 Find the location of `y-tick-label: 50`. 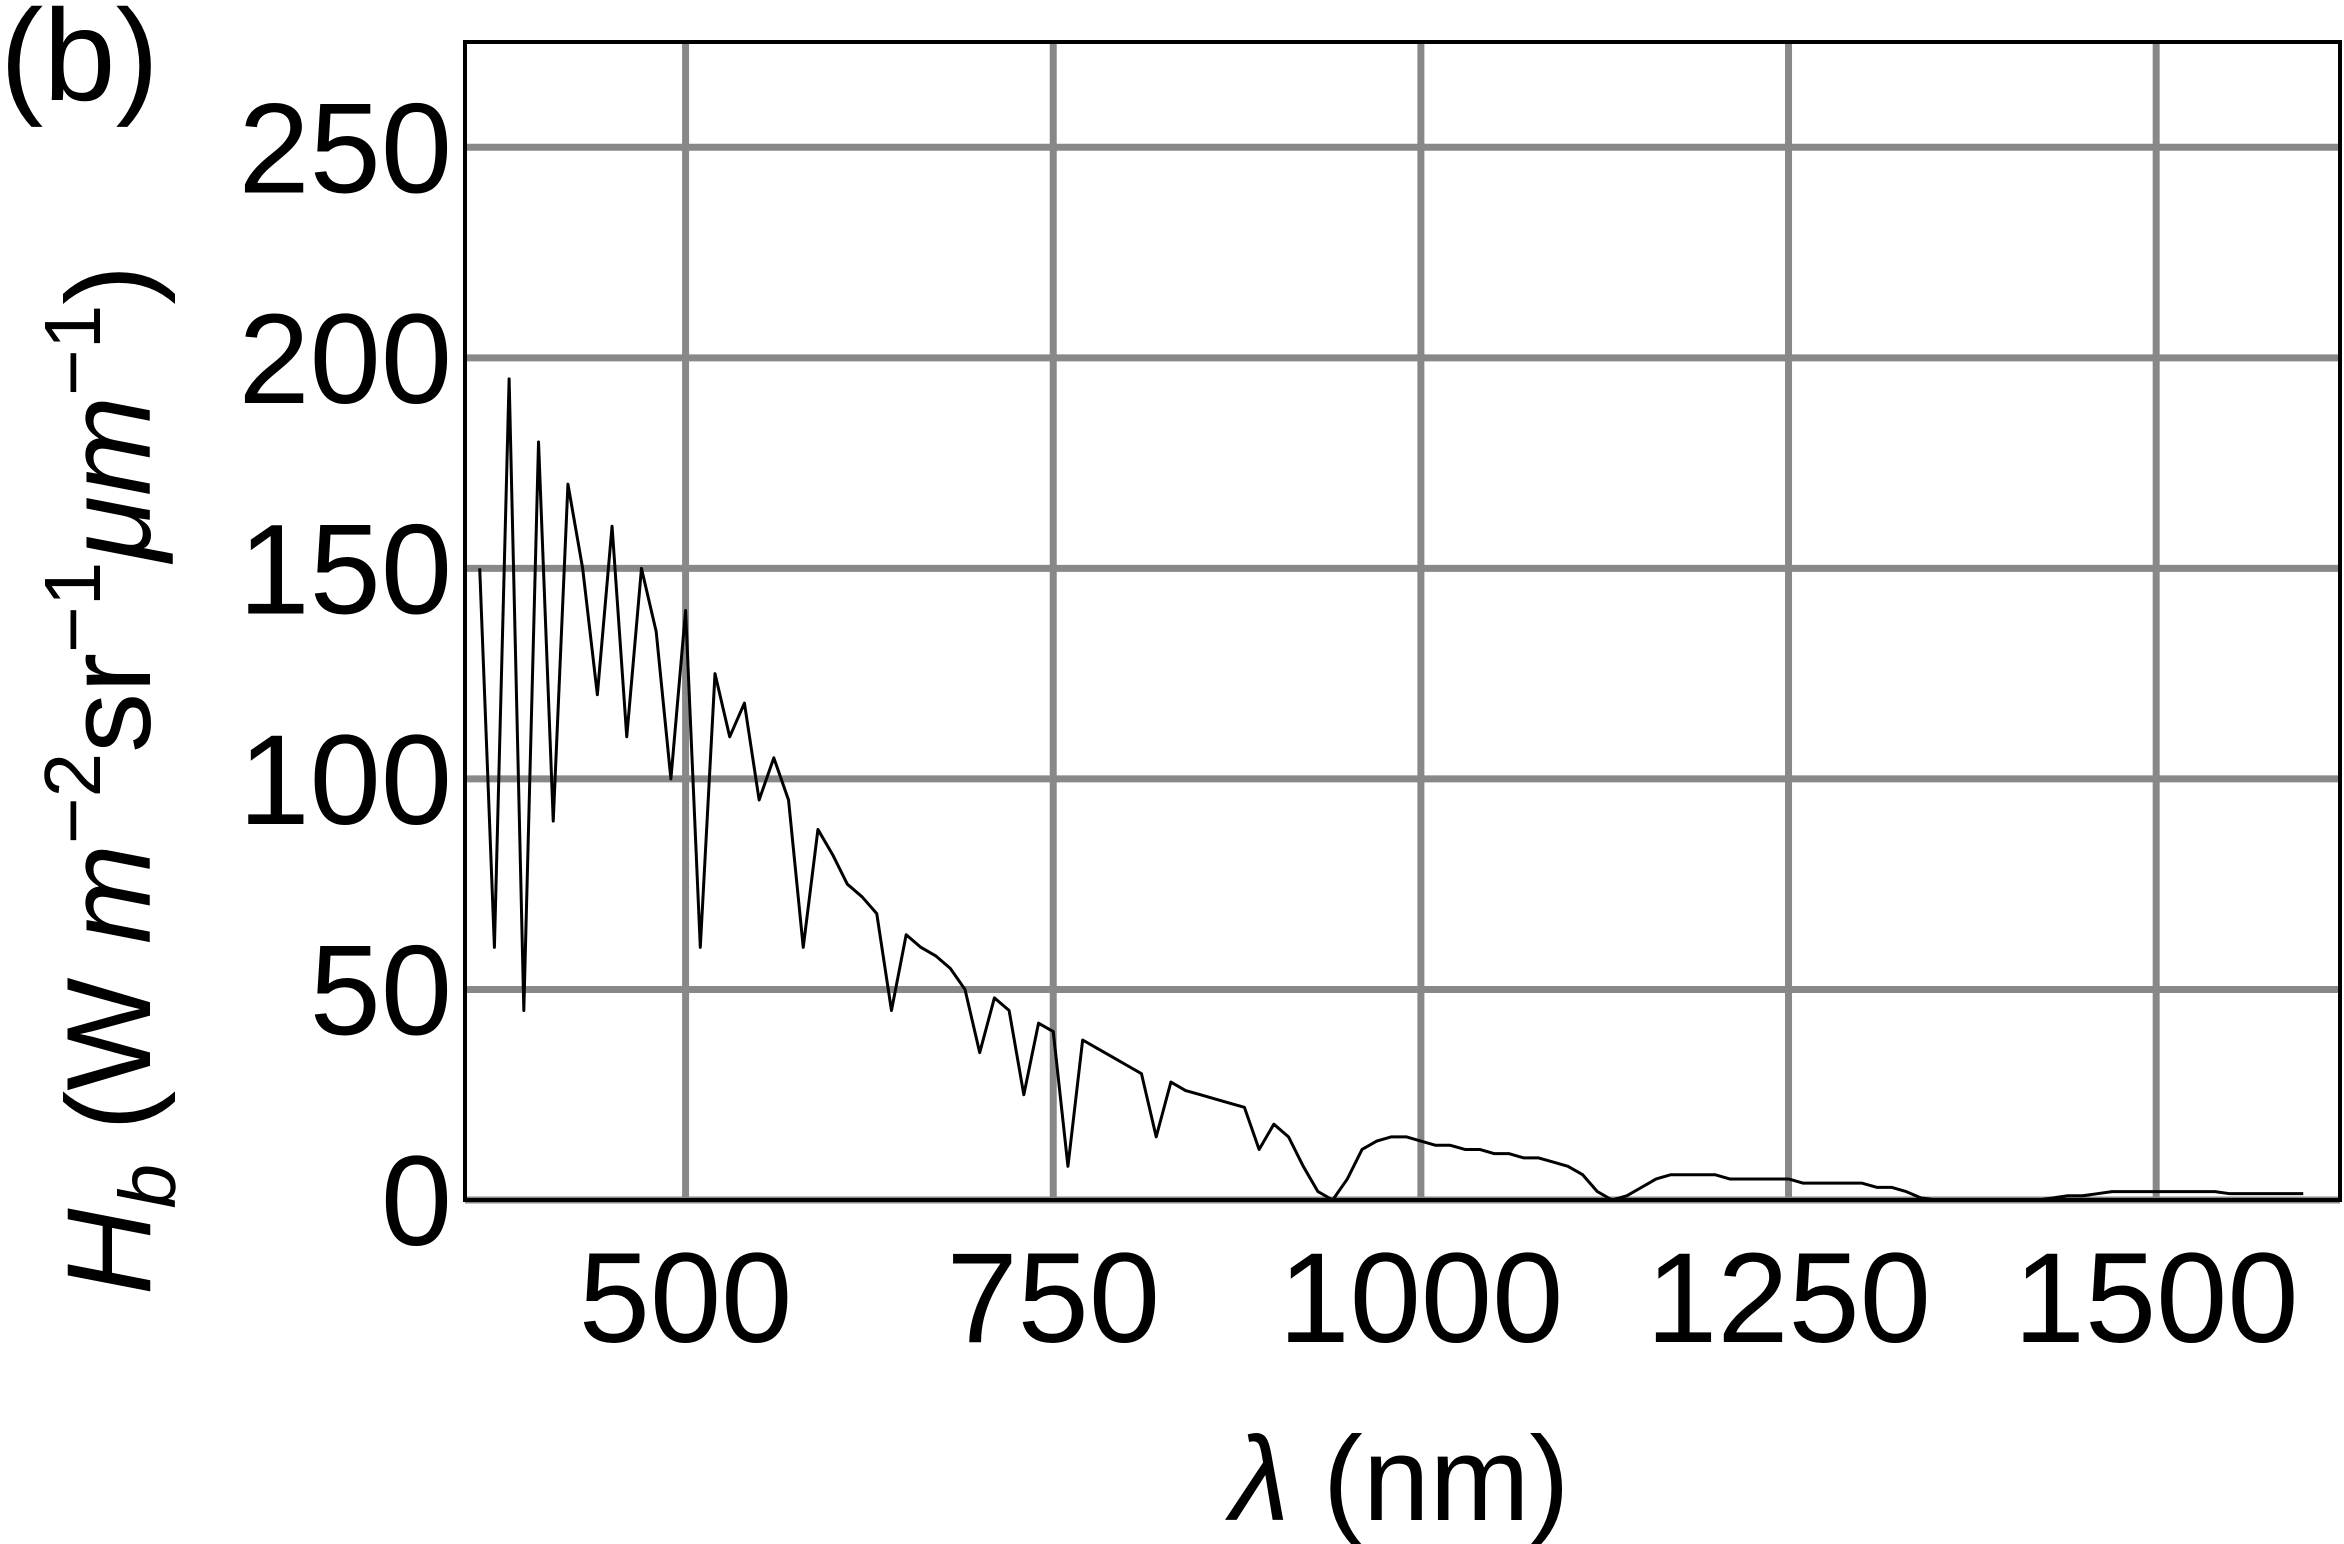

y-tick-label: 50 is located at coordinates (381, 990).